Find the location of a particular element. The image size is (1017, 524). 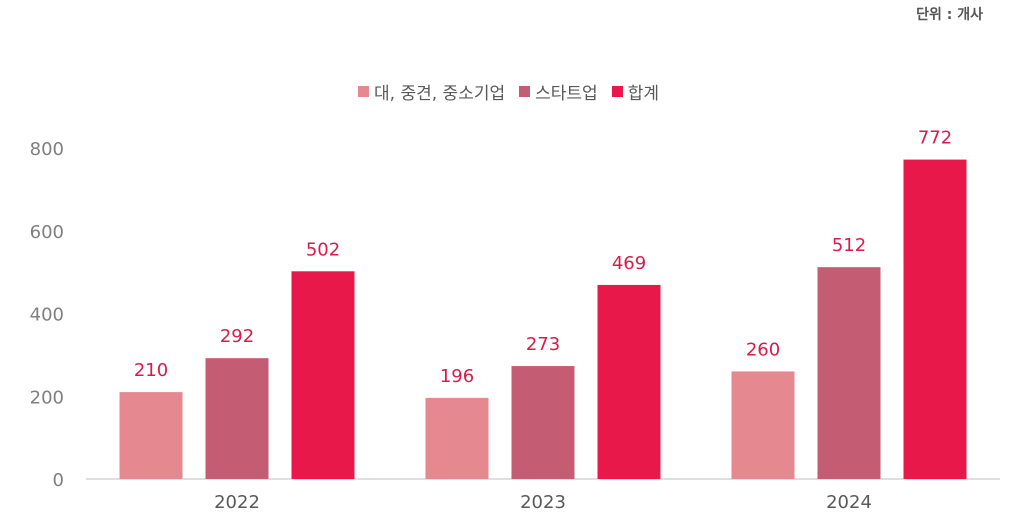

x-tick-label: 2022 is located at coordinates (237, 502).